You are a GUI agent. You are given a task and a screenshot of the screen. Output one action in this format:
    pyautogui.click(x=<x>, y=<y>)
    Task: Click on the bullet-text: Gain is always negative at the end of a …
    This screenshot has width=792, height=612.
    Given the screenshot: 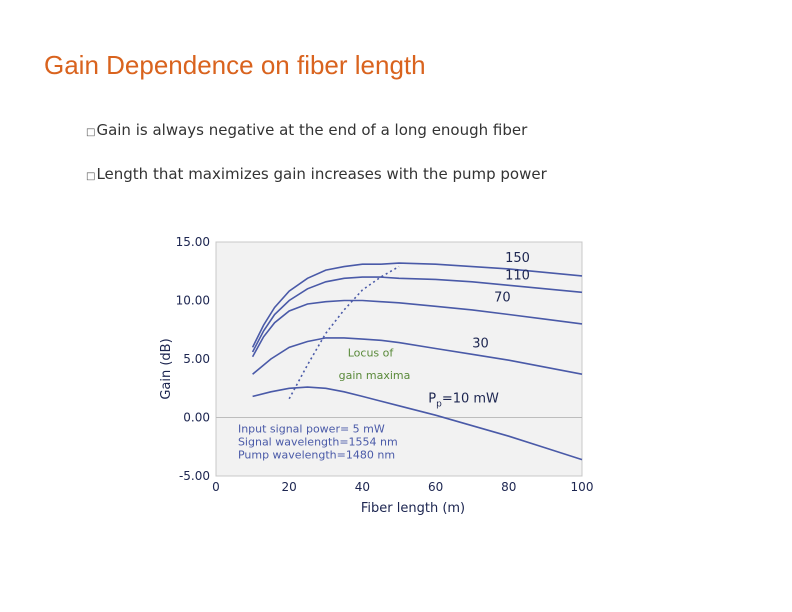 What is the action you would take?
    pyautogui.click(x=312, y=130)
    